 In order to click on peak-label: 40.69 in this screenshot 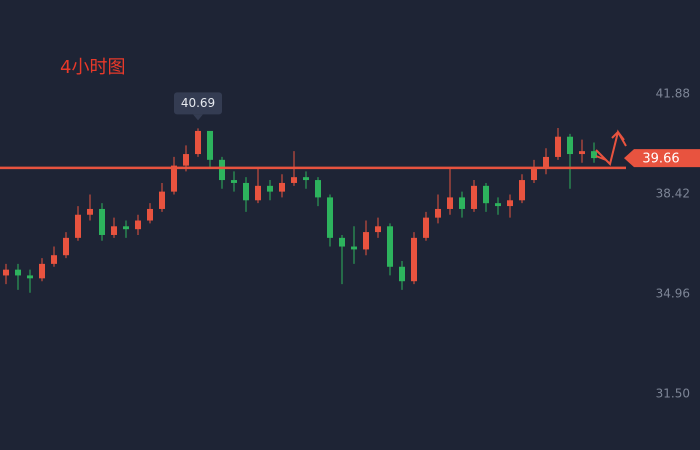, I will do `click(198, 103)`.